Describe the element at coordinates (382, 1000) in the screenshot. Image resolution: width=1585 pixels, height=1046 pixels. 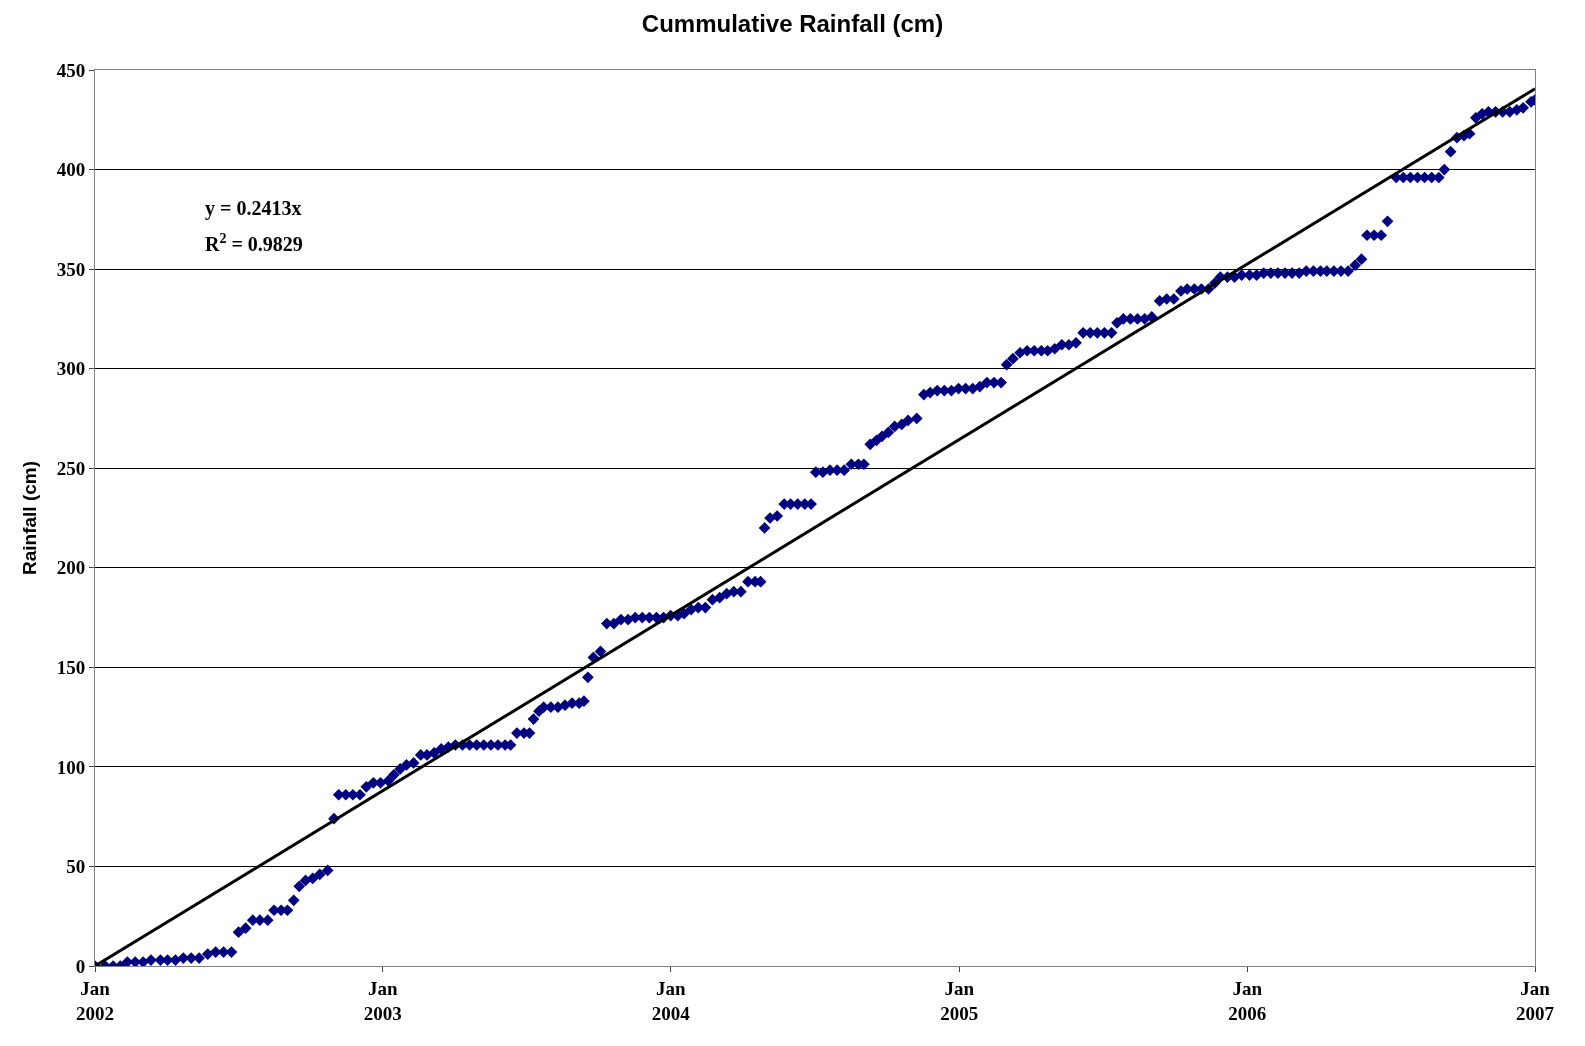
I see `x-tick-label: Jan 2003` at that location.